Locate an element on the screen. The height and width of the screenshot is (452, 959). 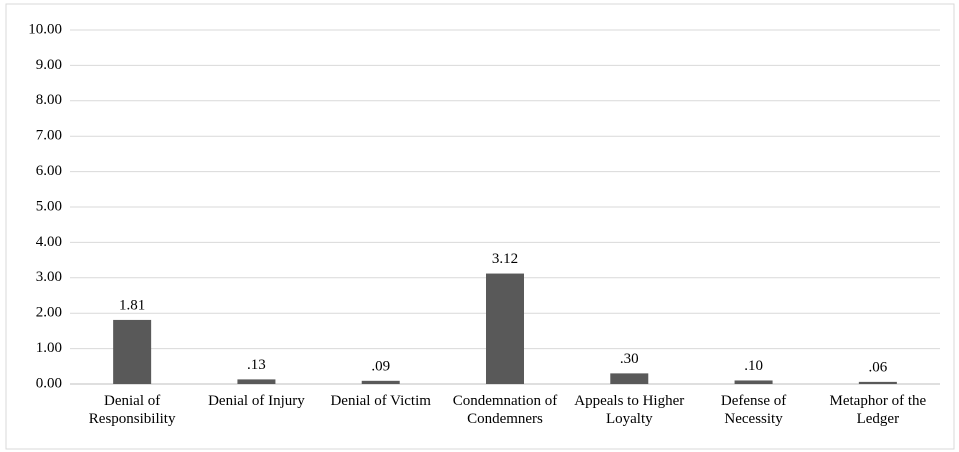
x-tick-label-box: Denial of Victim is located at coordinates (380, 401).